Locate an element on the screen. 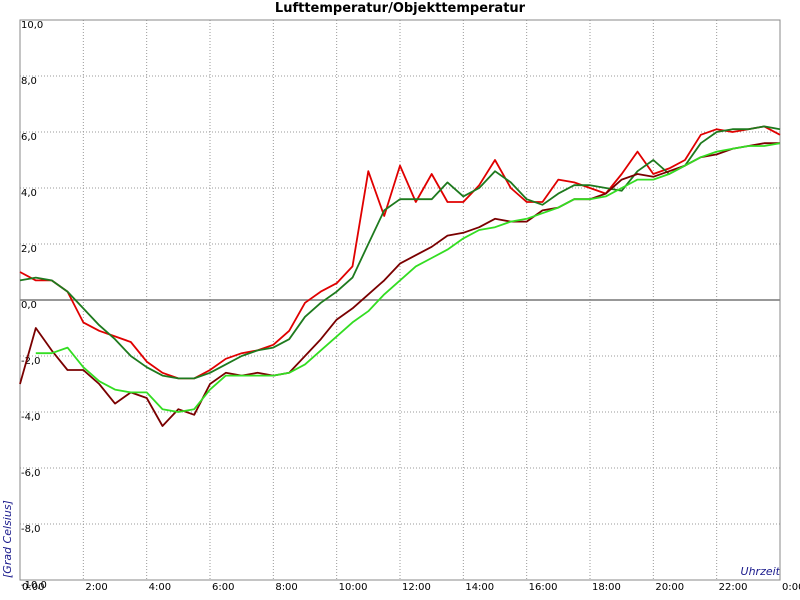 The width and height of the screenshot is (800, 600). y-axis-label: [Grad Celsius] is located at coordinates (7, 539).